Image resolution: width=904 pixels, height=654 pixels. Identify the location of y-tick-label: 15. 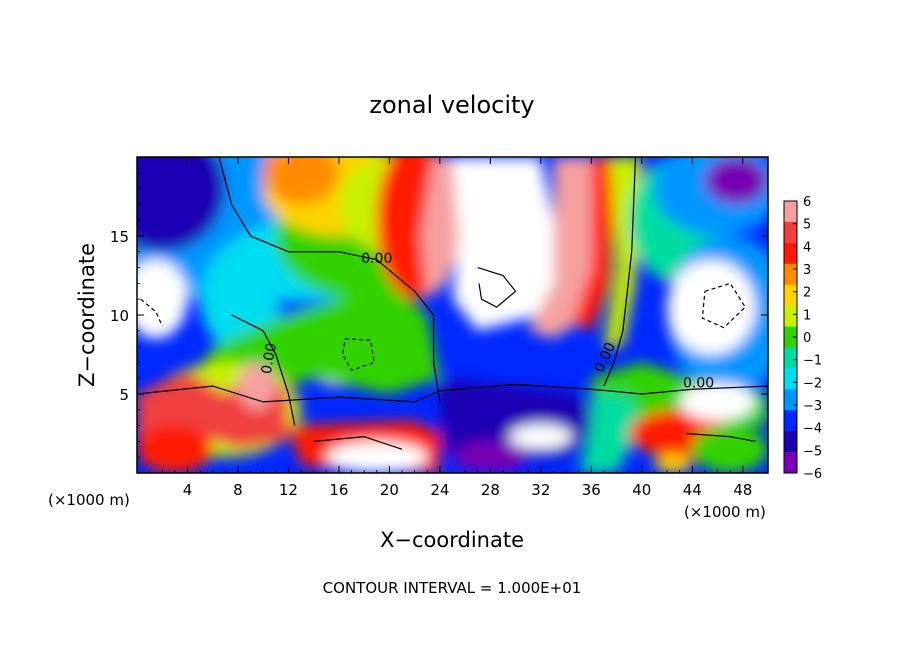
(119, 237).